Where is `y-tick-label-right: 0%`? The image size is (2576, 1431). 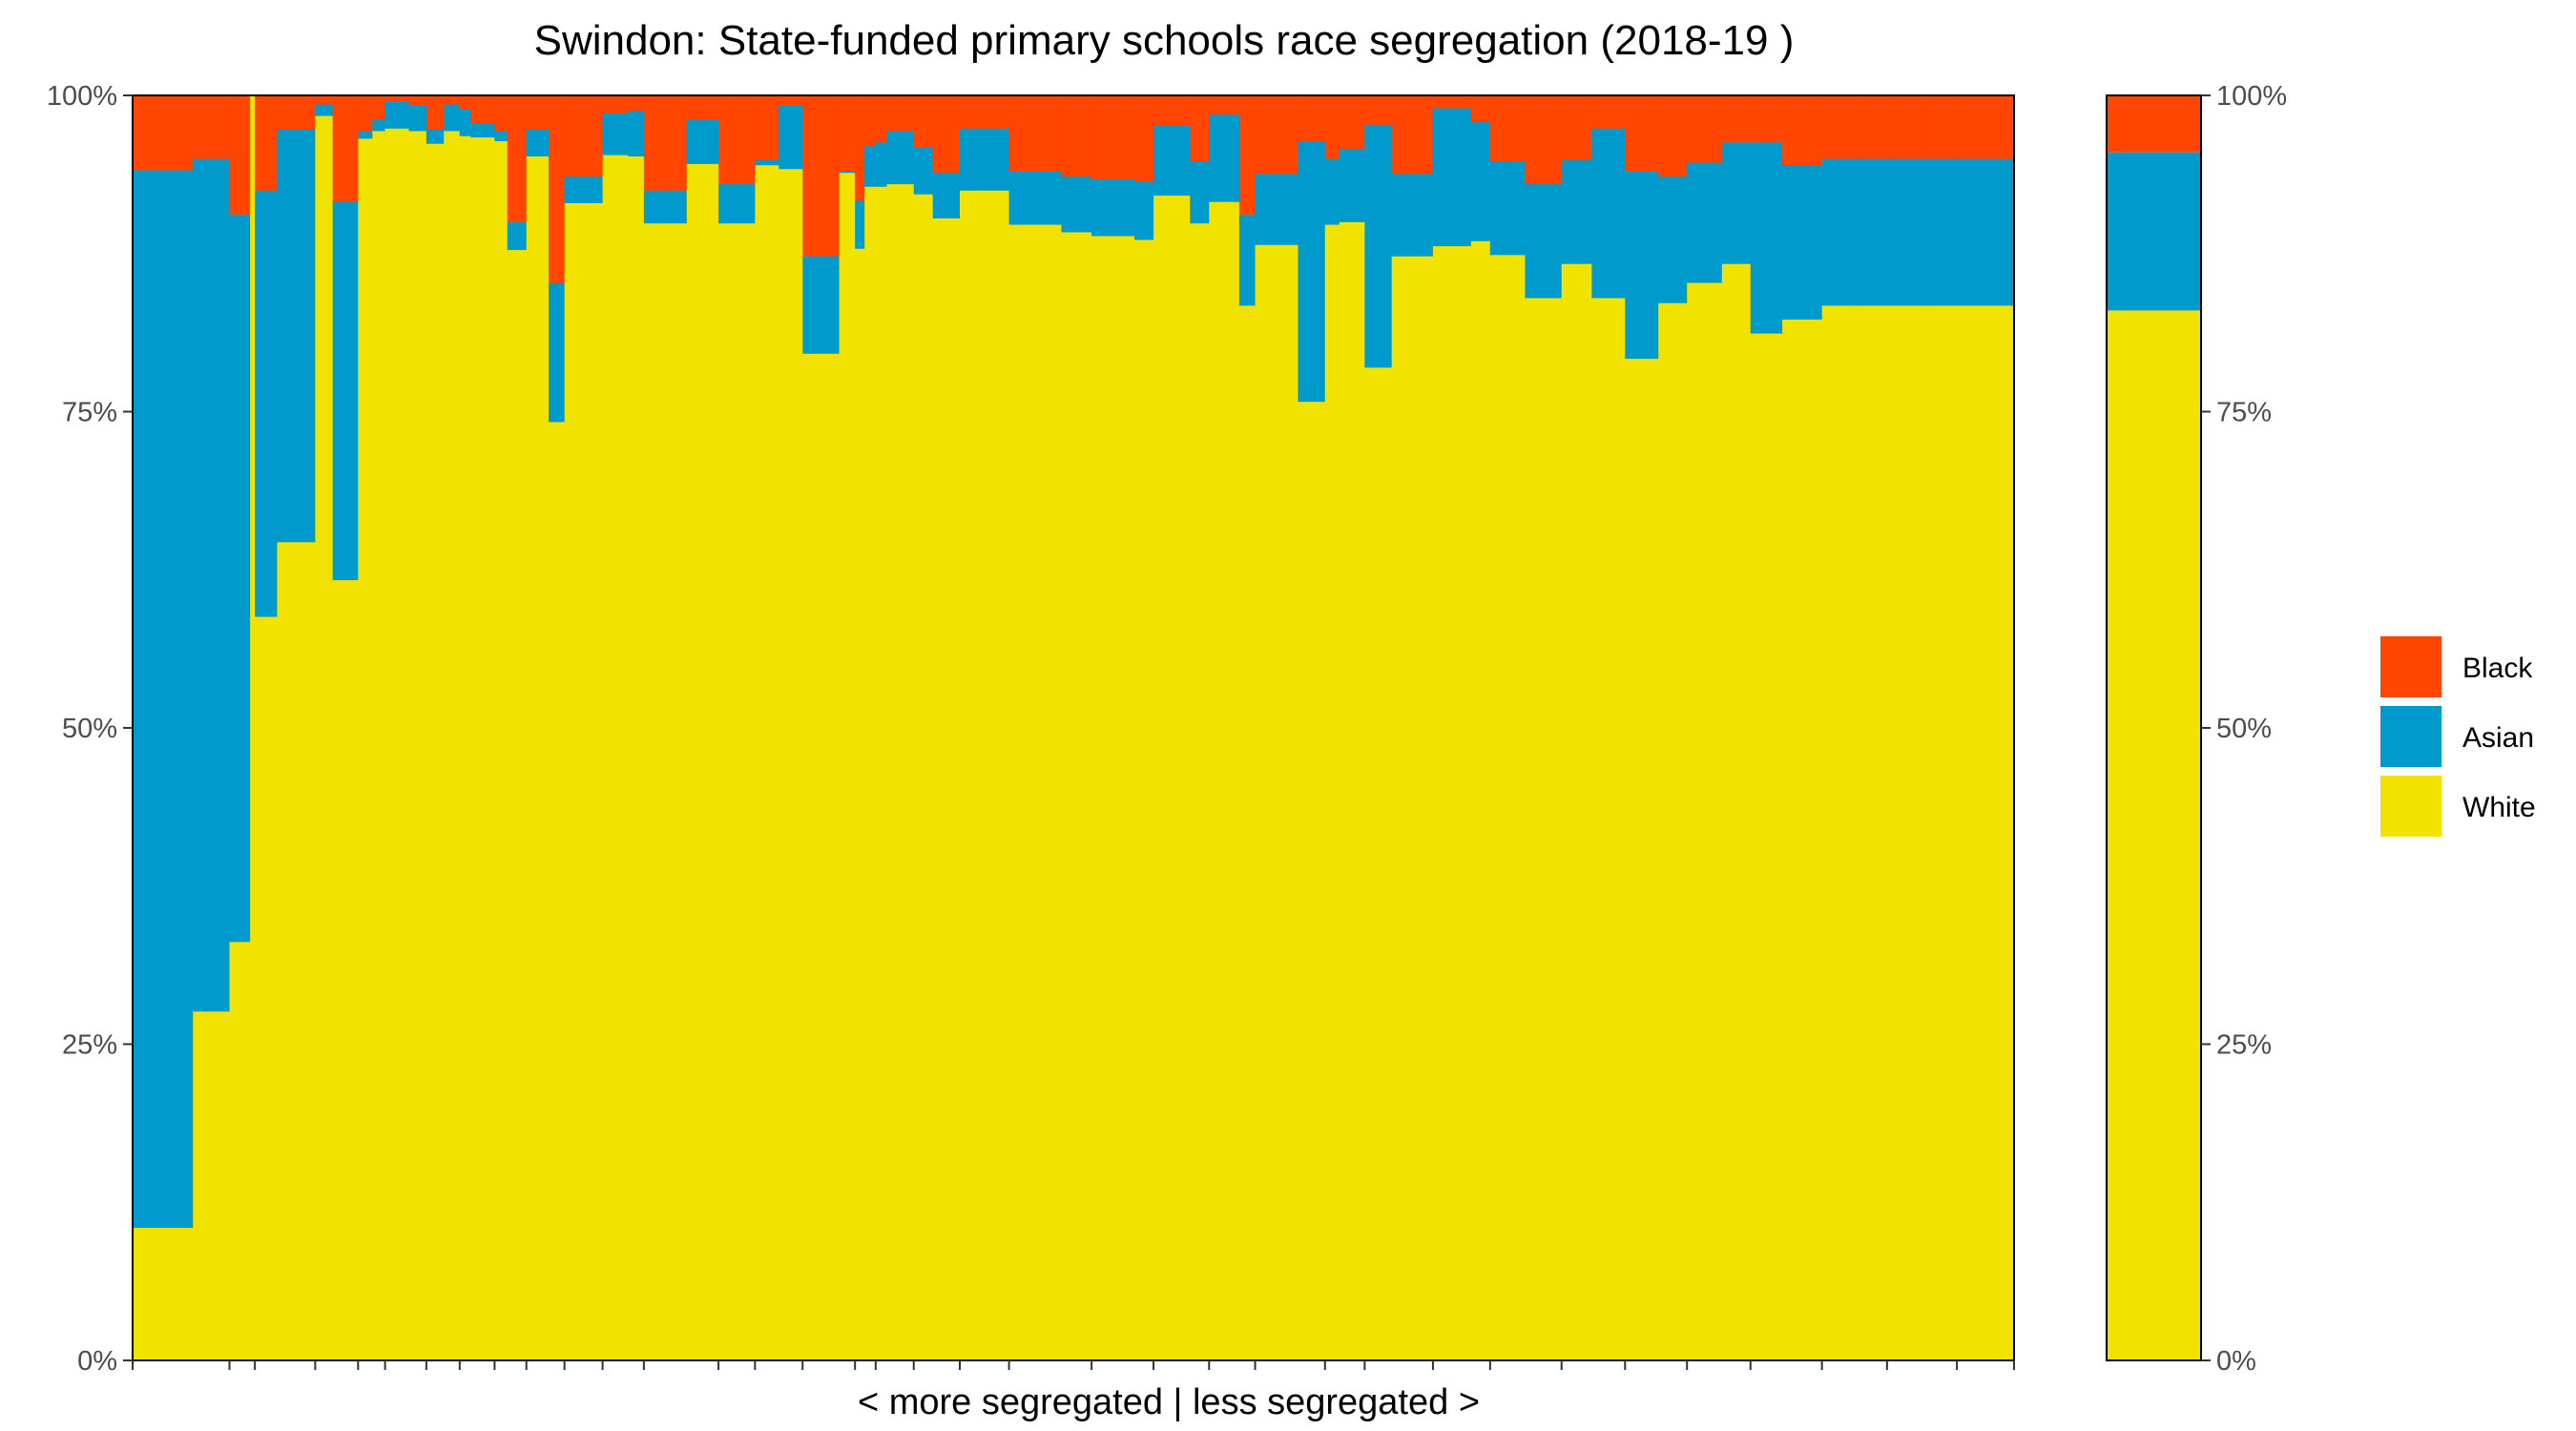
y-tick-label-right: 0% is located at coordinates (2236, 1361).